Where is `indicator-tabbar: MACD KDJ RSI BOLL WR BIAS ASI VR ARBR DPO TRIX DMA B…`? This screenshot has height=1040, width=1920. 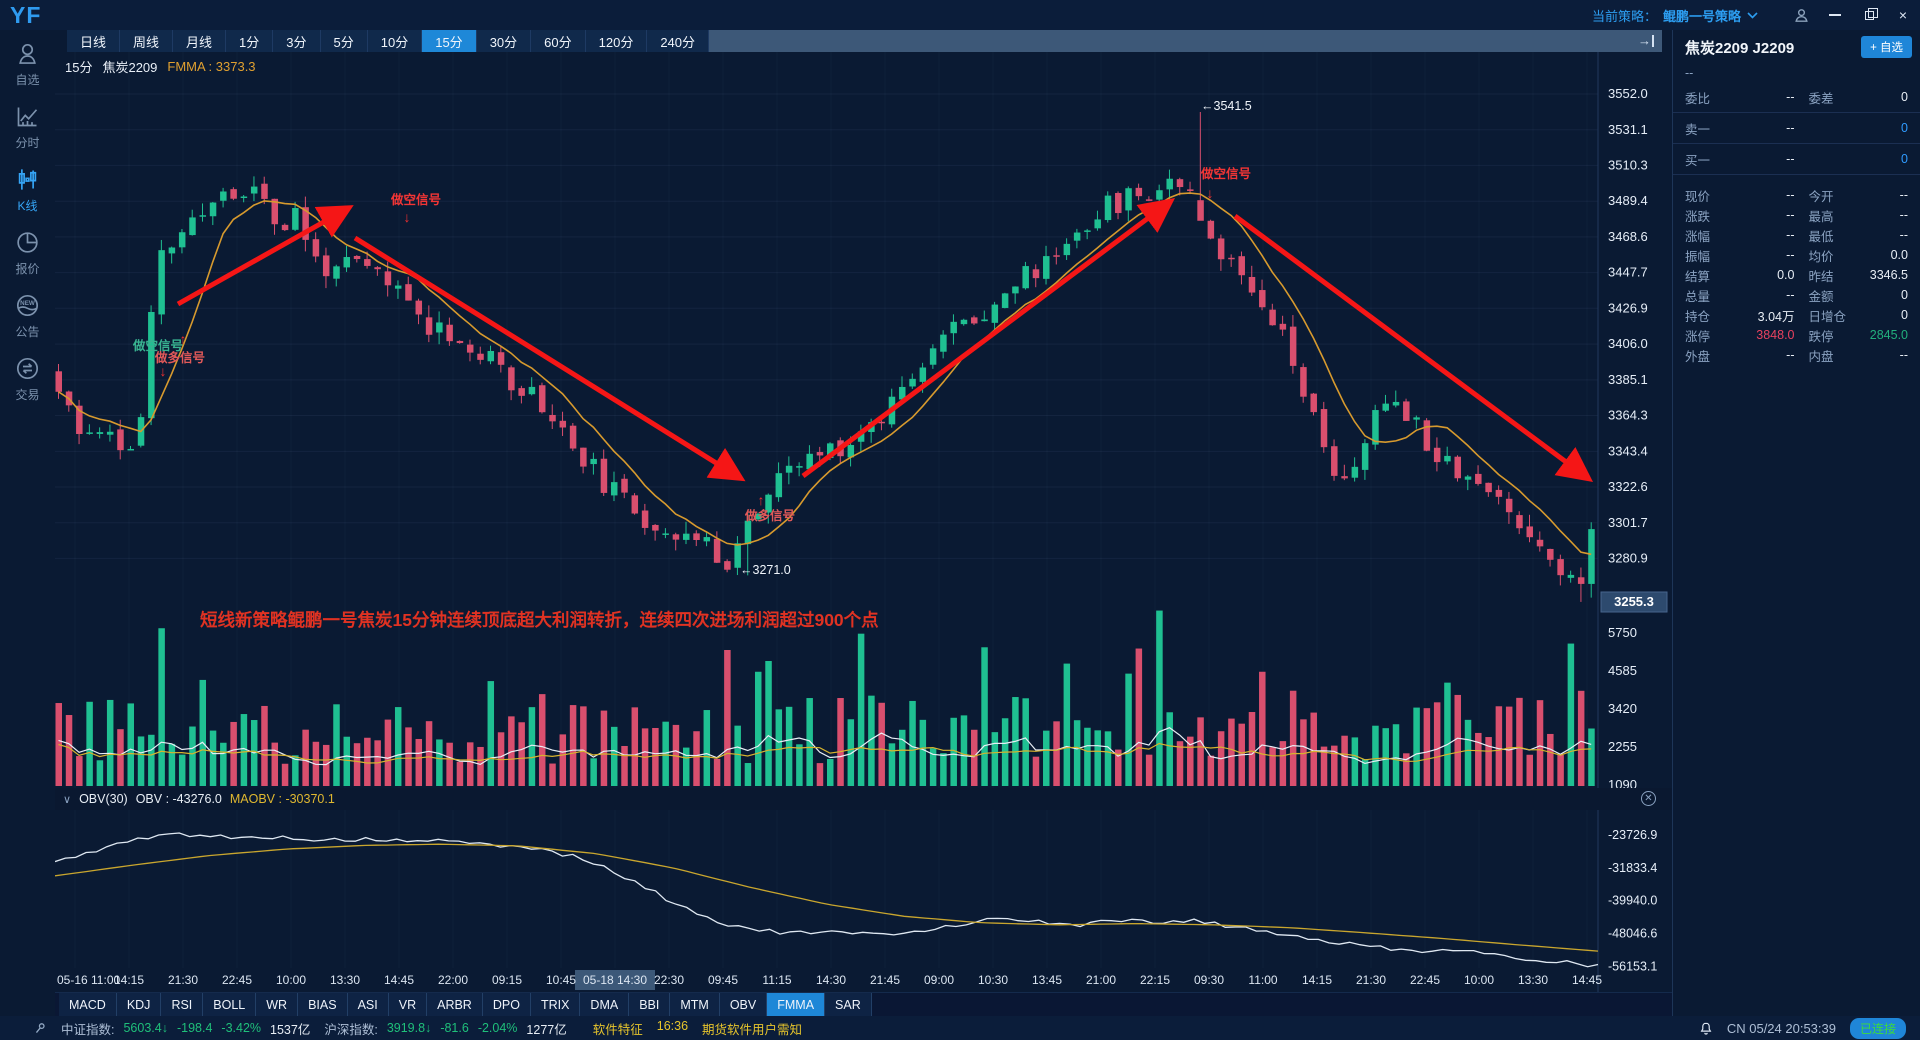
indicator-tabbar: MACD KDJ RSI BOLL WR BIAS ASI VR ARBR DPO TRIX DMA B… is located at coordinates (863, 1004).